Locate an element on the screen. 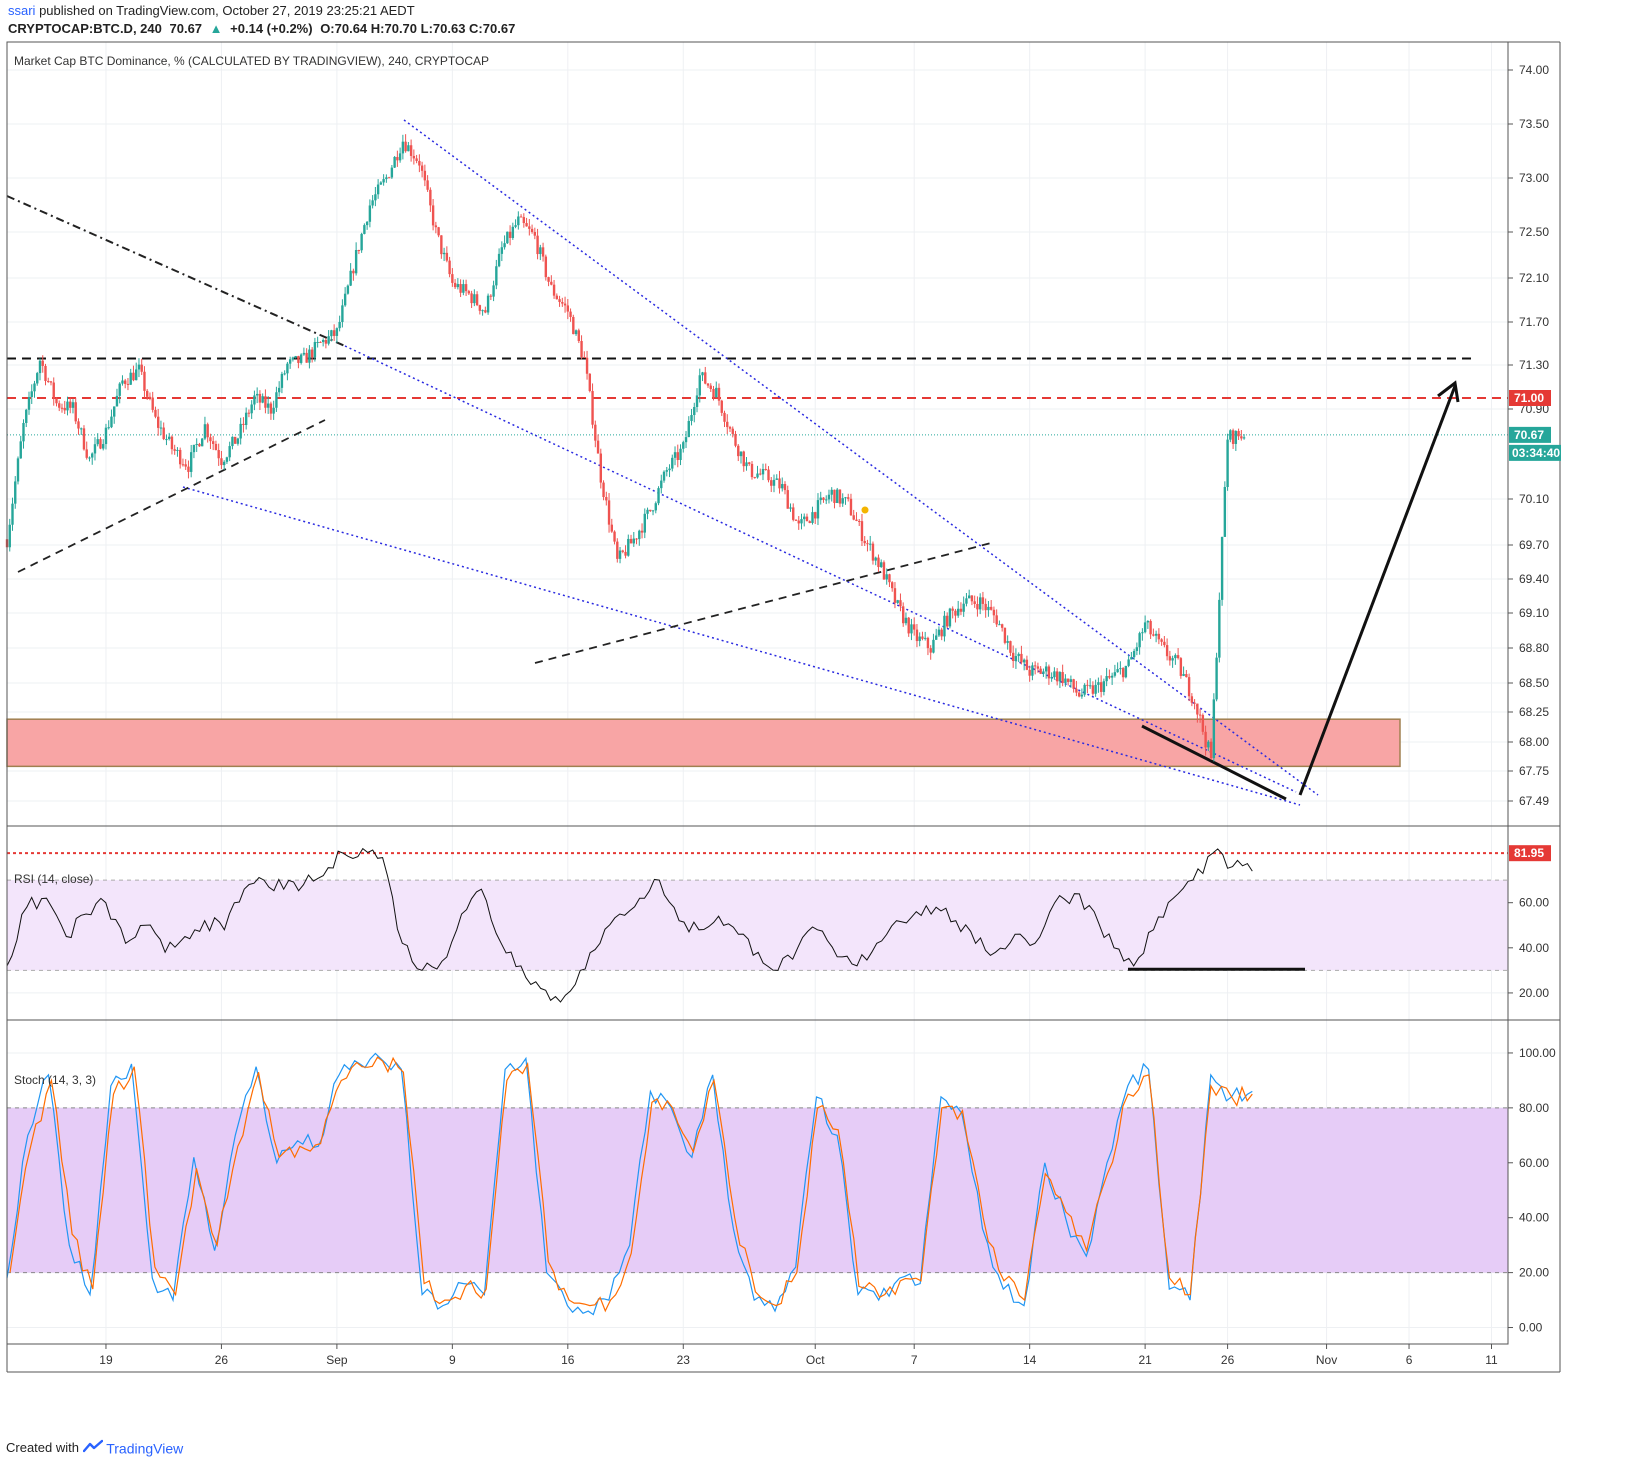  symbol-label: CRYPTOCAP:BTC.D, 240 is located at coordinates (85, 28).